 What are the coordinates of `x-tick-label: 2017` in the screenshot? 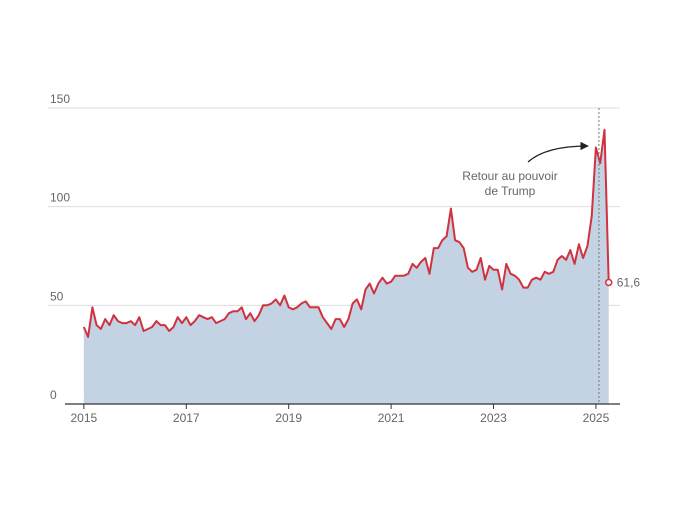 It's located at (186, 418).